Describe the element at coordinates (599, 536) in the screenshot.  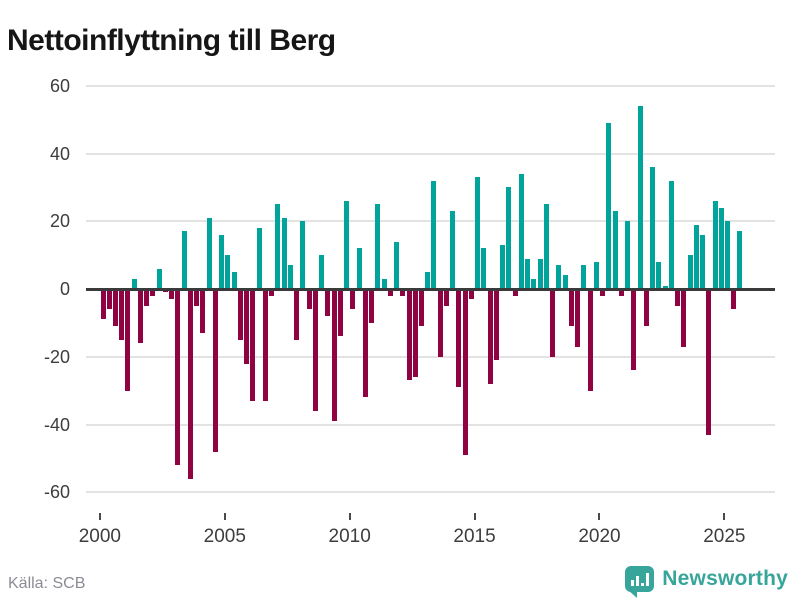
I see `x-axis-label-2020: 2020` at that location.